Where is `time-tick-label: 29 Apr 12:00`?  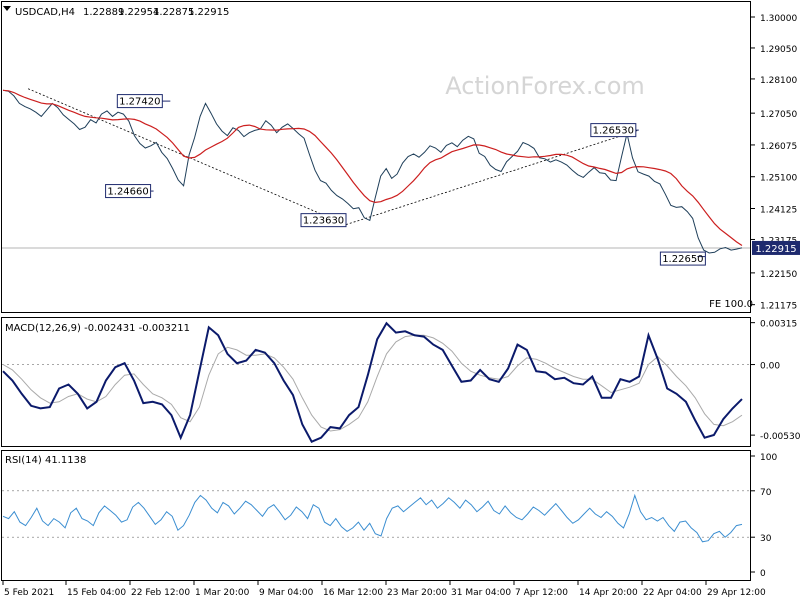 time-tick-label: 29 Apr 12:00 is located at coordinates (736, 593).